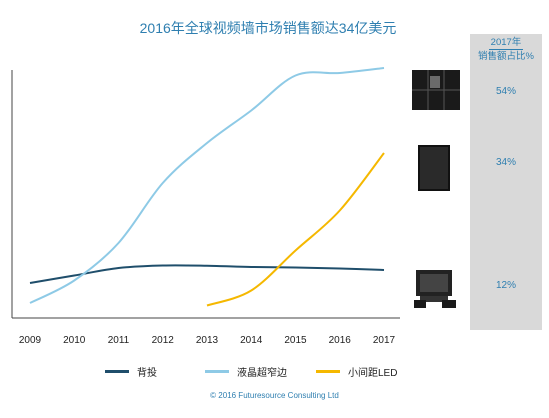 The image size is (549, 418). Describe the element at coordinates (207, 340) in the screenshot. I see `x-tick-label: 2013` at that location.